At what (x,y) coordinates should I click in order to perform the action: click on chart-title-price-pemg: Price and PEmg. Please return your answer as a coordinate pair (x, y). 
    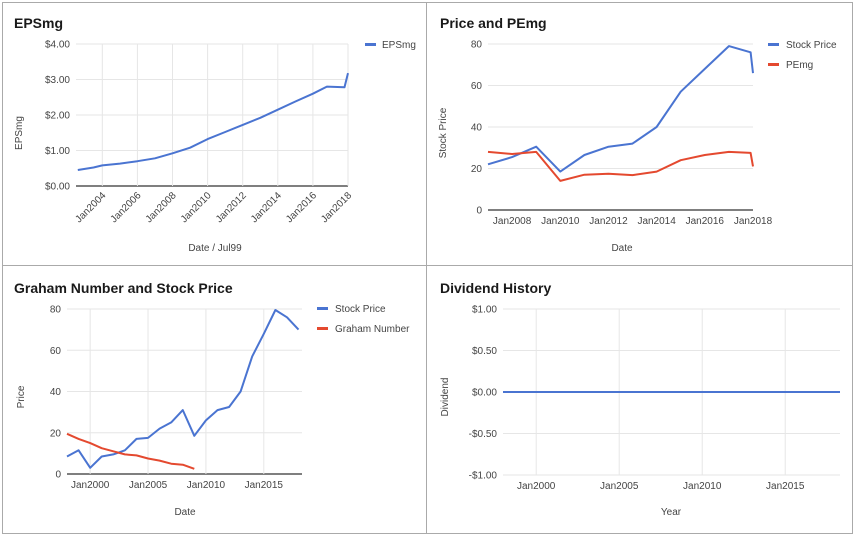
    Looking at the image, I should click on (493, 23).